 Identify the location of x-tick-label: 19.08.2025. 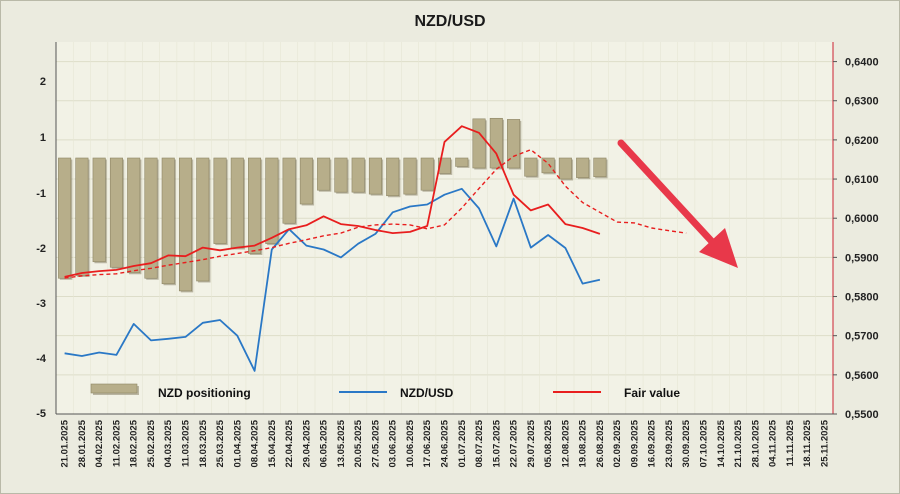
(583, 443).